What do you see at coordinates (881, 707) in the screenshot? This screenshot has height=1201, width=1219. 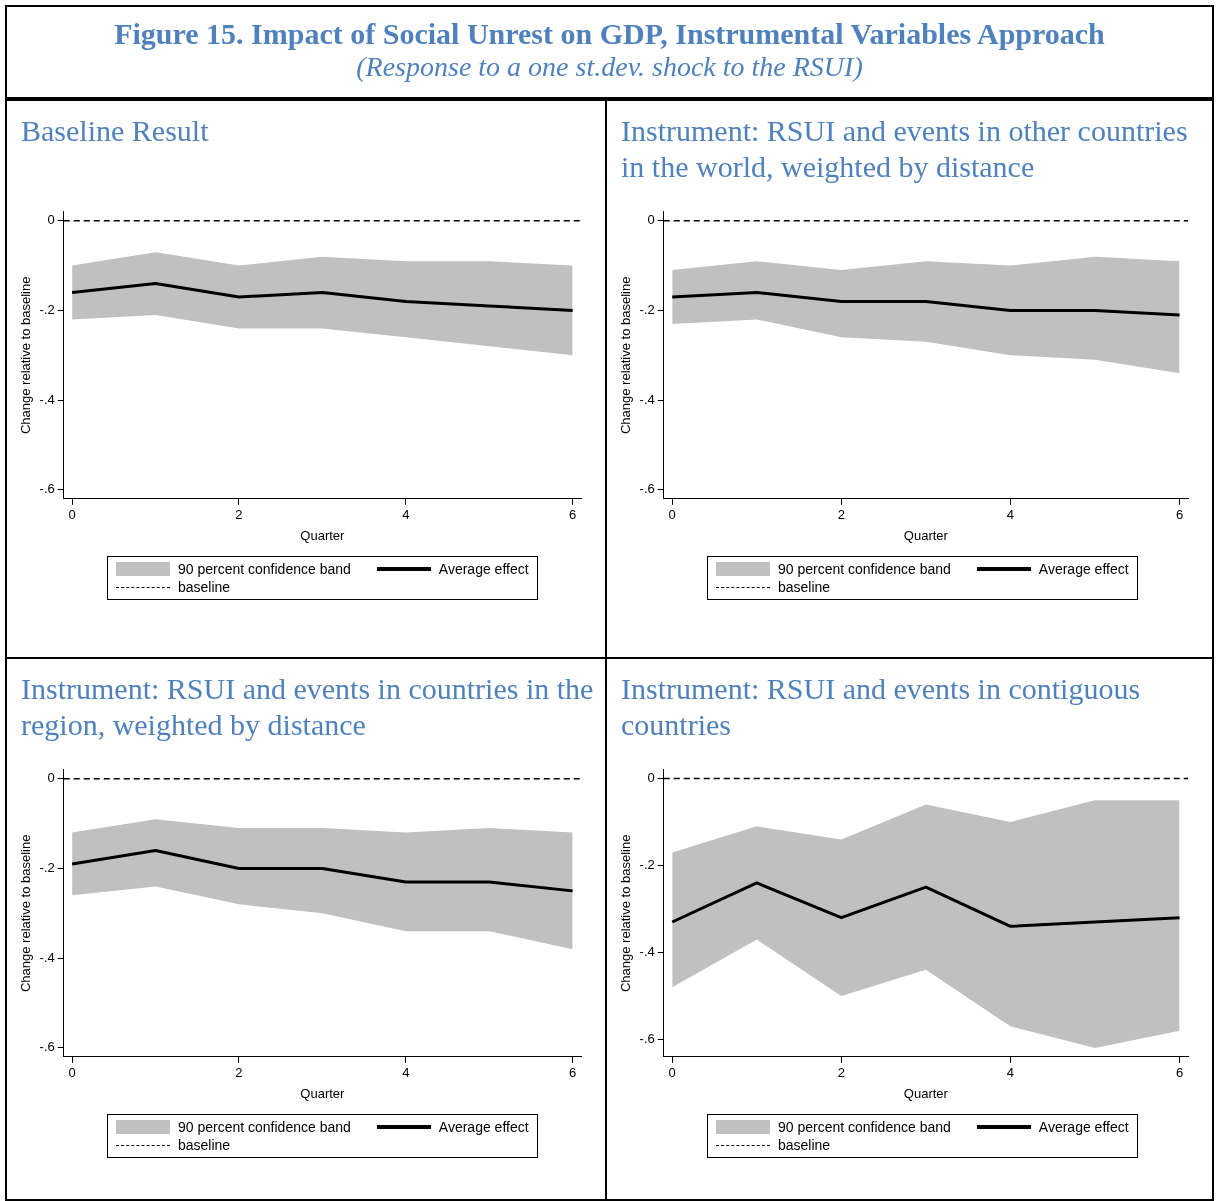 I see `chart-title: Instrument: RSUI and events in contiguous countries` at bounding box center [881, 707].